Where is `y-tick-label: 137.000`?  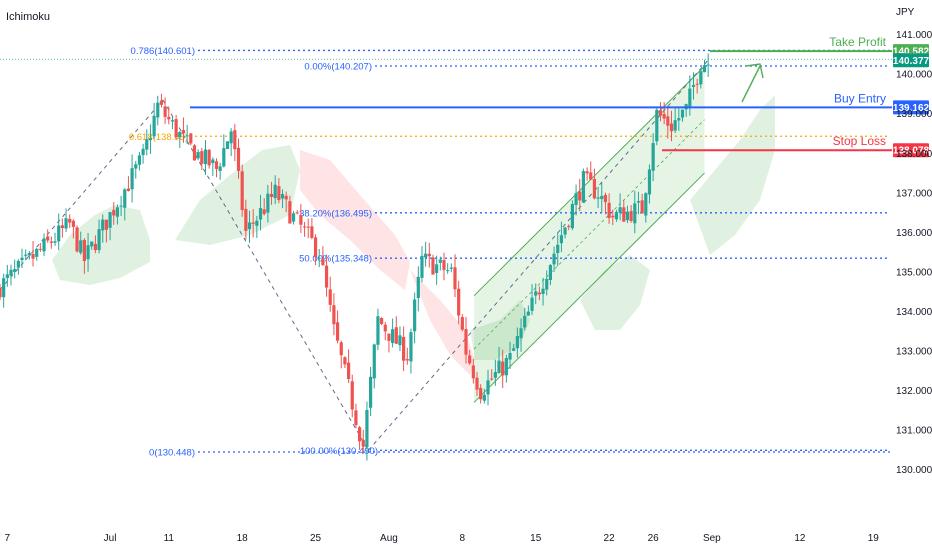
y-tick-label: 137.000 is located at coordinates (914, 193).